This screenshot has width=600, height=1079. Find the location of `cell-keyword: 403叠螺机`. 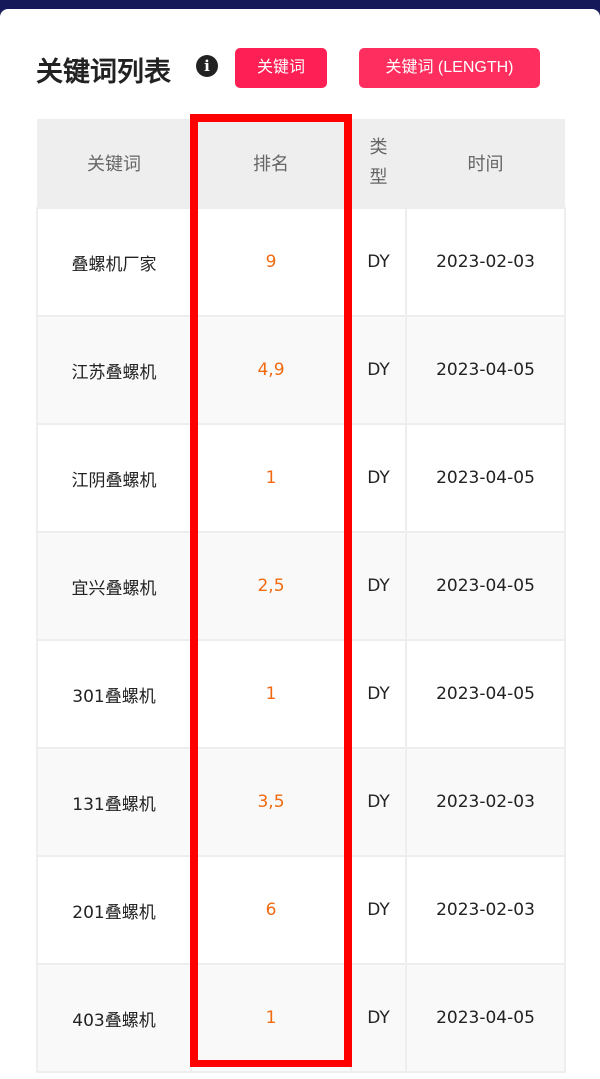

cell-keyword: 403叠螺机 is located at coordinates (114, 1018).